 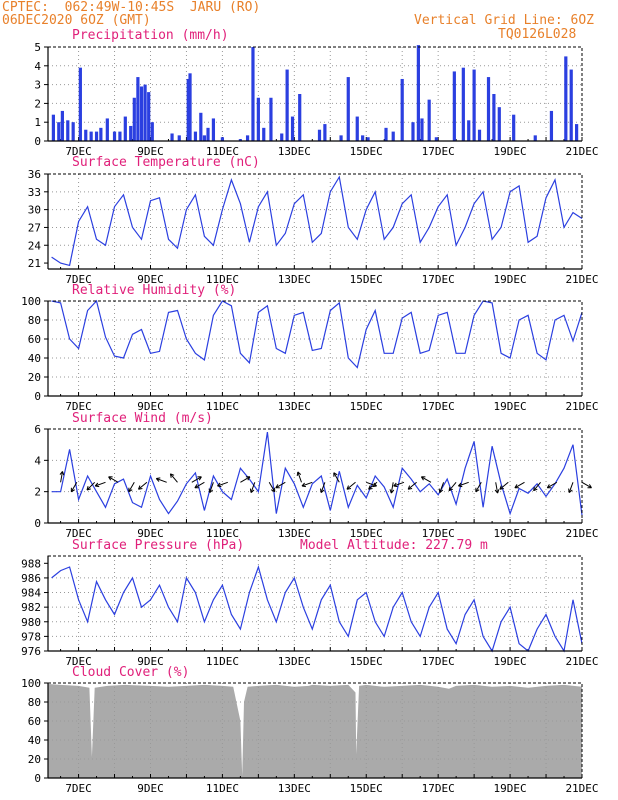 I want to click on wind-xtick-label: 21DEC, so click(x=581, y=533).